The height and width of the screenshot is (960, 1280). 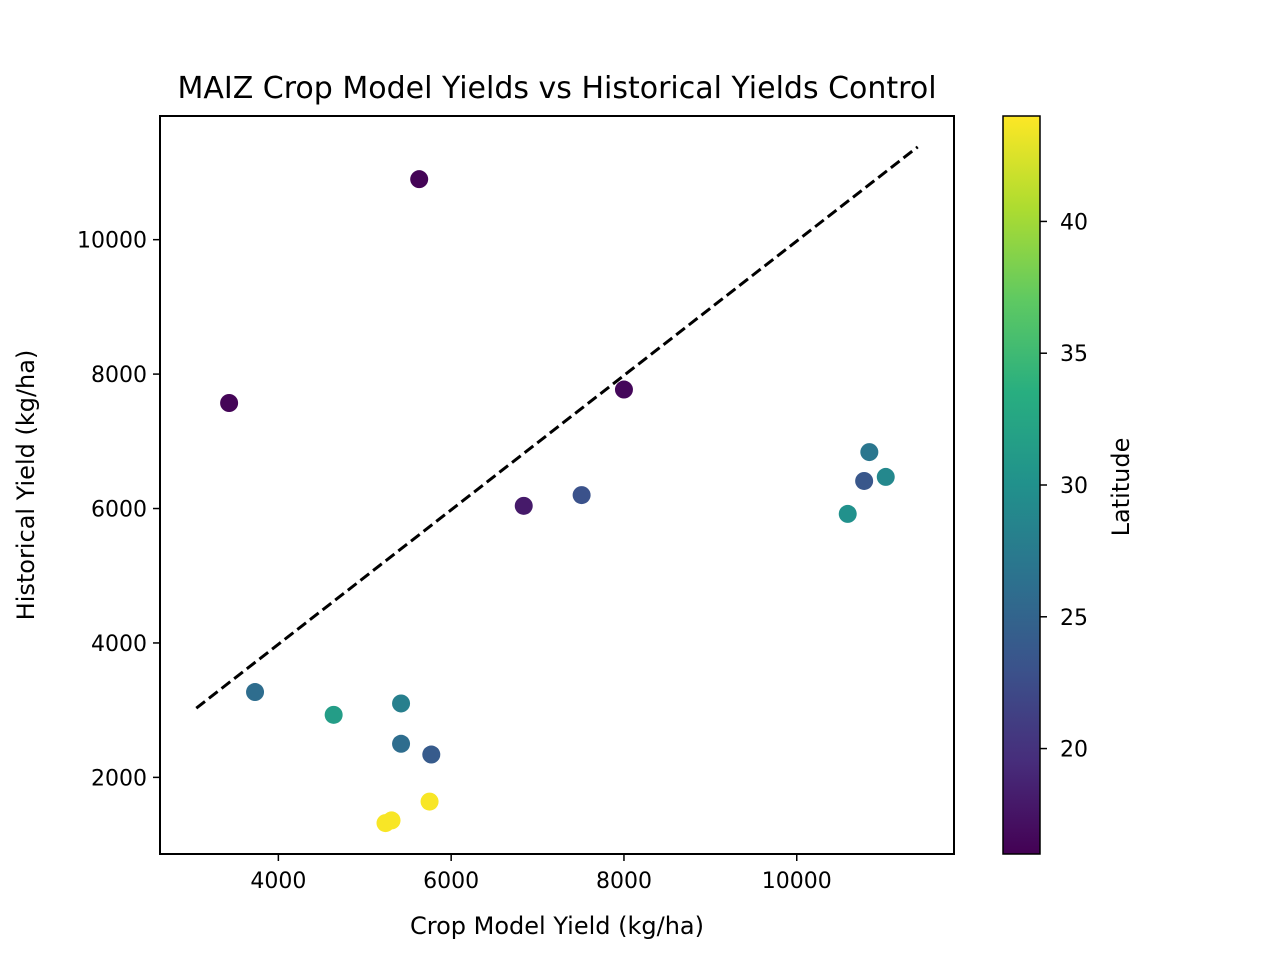 What do you see at coordinates (624, 881) in the screenshot?
I see `x-tick-label: 8000` at bounding box center [624, 881].